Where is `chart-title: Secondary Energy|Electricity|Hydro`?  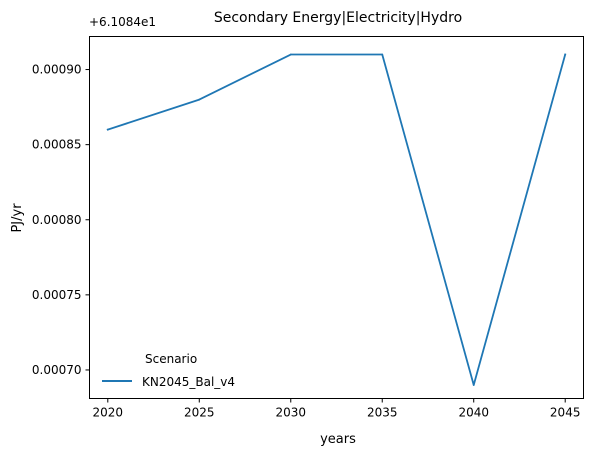 chart-title: Secondary Energy|Electricity|Hydro is located at coordinates (338, 18).